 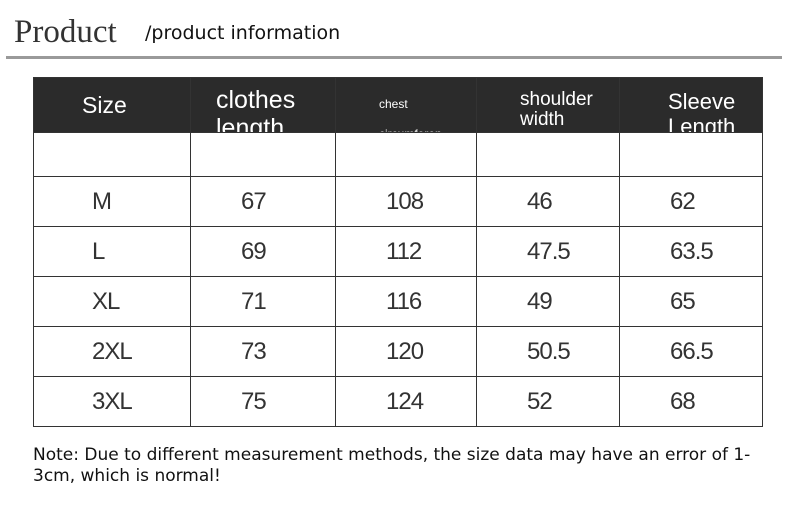 I want to click on table-cell: 47.5, so click(x=548, y=251).